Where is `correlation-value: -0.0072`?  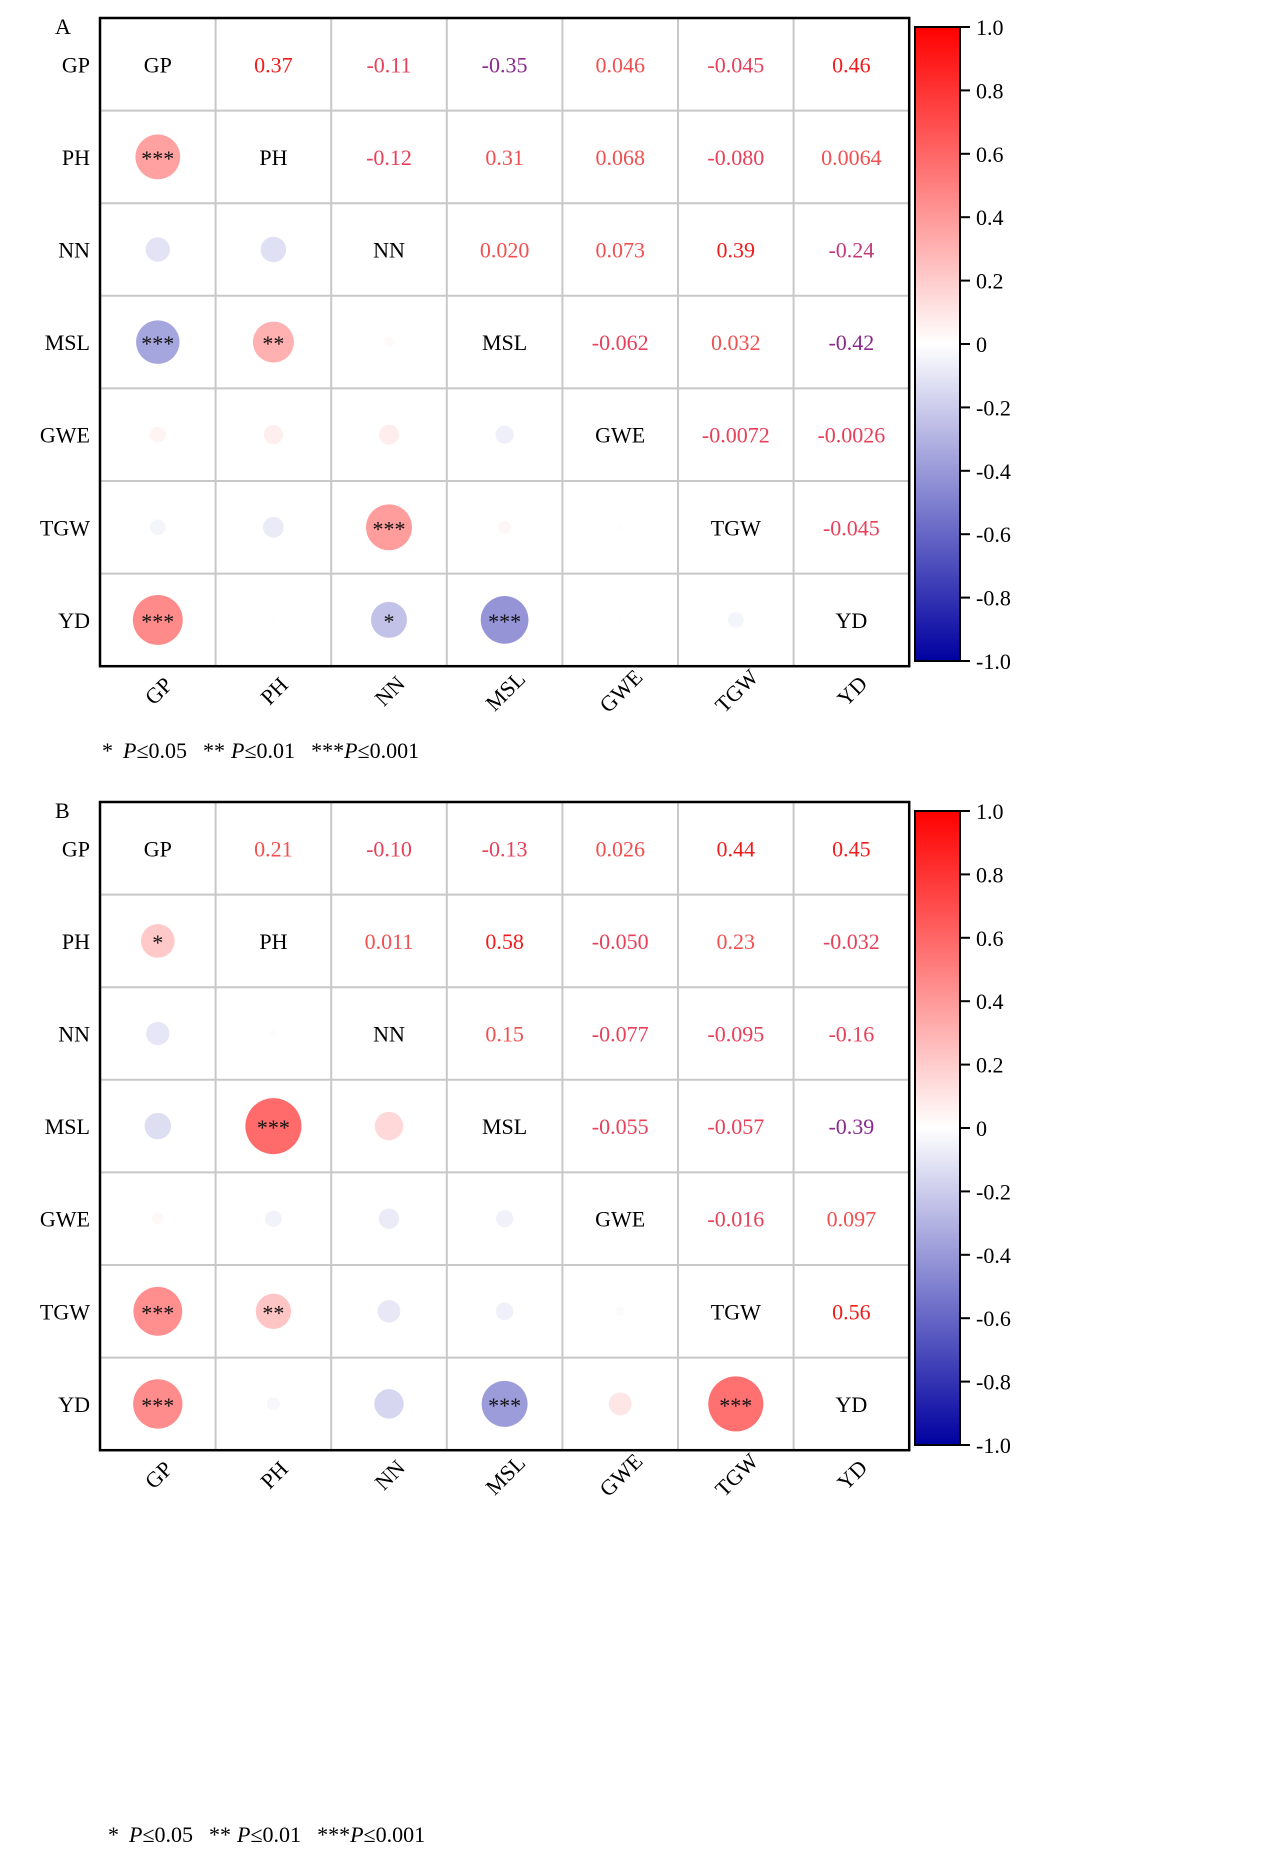 correlation-value: -0.0072 is located at coordinates (736, 435).